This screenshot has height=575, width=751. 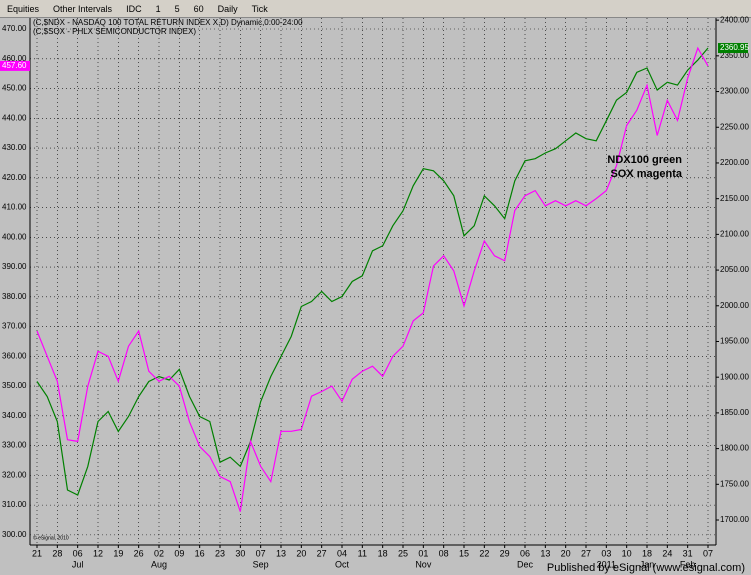 I want to click on footer: Published by eSignal (www.esignal.com), so click(x=646, y=568).